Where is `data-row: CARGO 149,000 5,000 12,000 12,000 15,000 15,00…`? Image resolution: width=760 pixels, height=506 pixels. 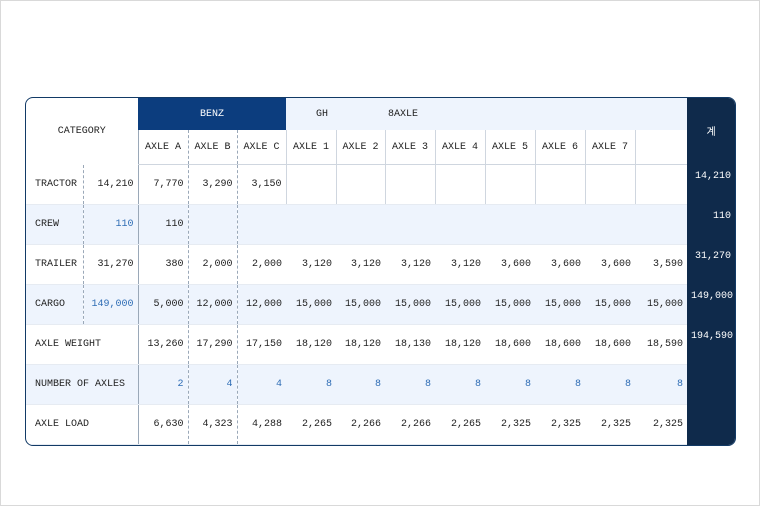 data-row: CARGO 149,000 5,000 12,000 12,000 15,000 15,00… is located at coordinates (380, 304).